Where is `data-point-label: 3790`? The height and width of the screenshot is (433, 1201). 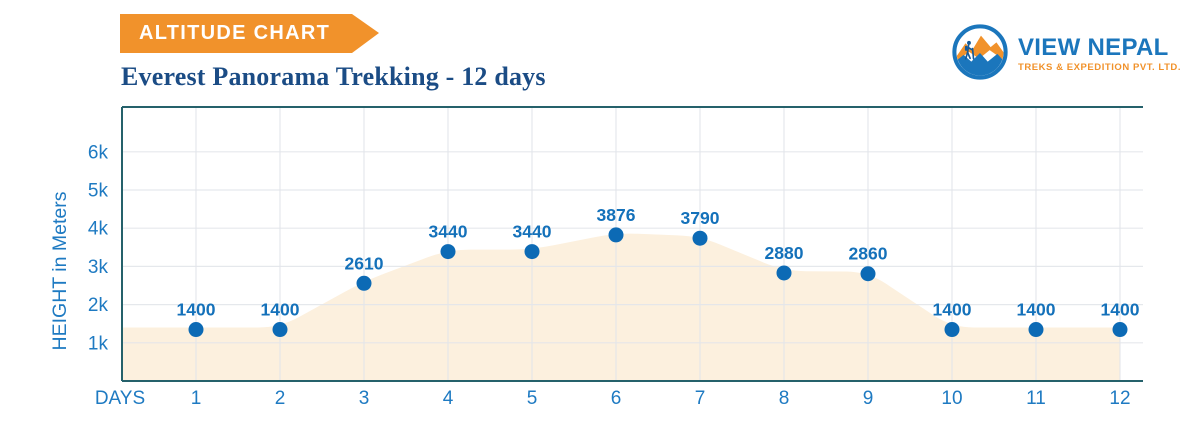
data-point-label: 3790 is located at coordinates (700, 218).